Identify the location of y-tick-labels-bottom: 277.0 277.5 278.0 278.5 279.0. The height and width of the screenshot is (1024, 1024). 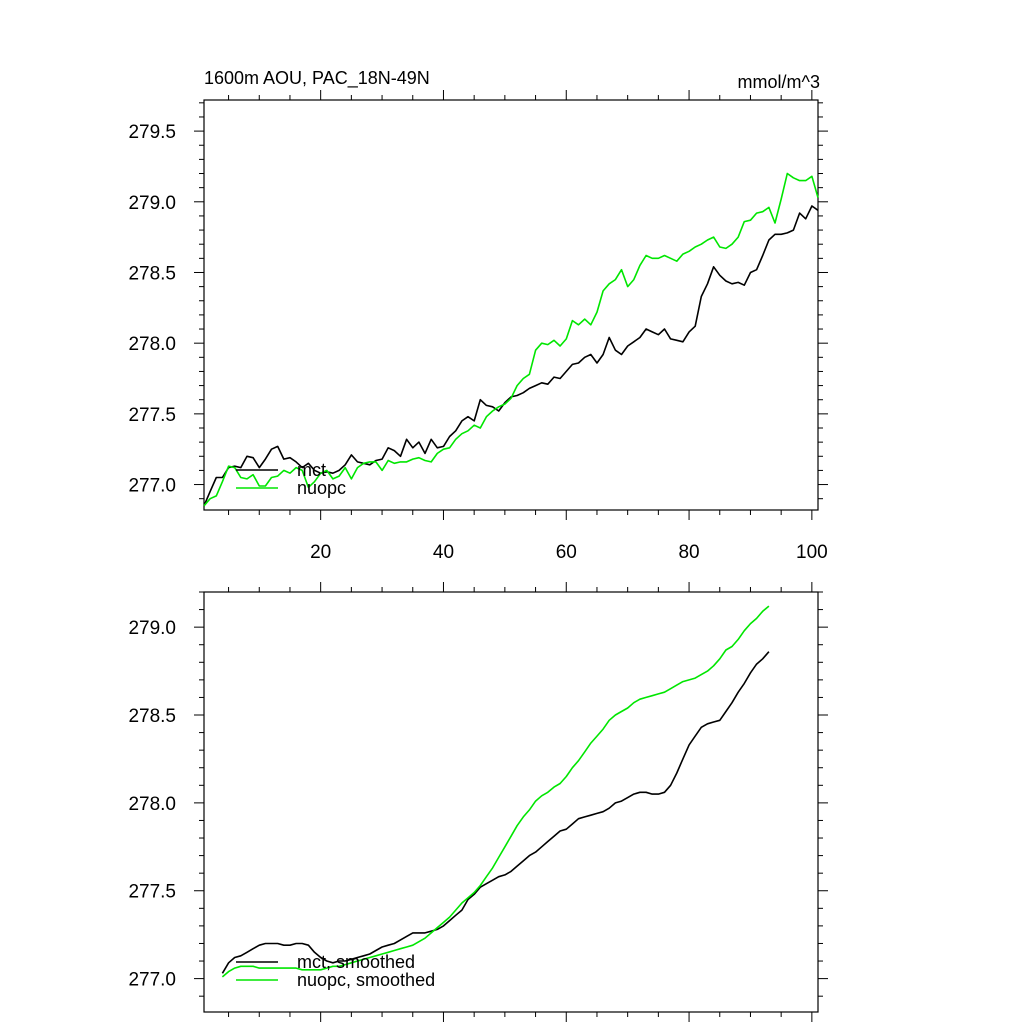
(152, 804).